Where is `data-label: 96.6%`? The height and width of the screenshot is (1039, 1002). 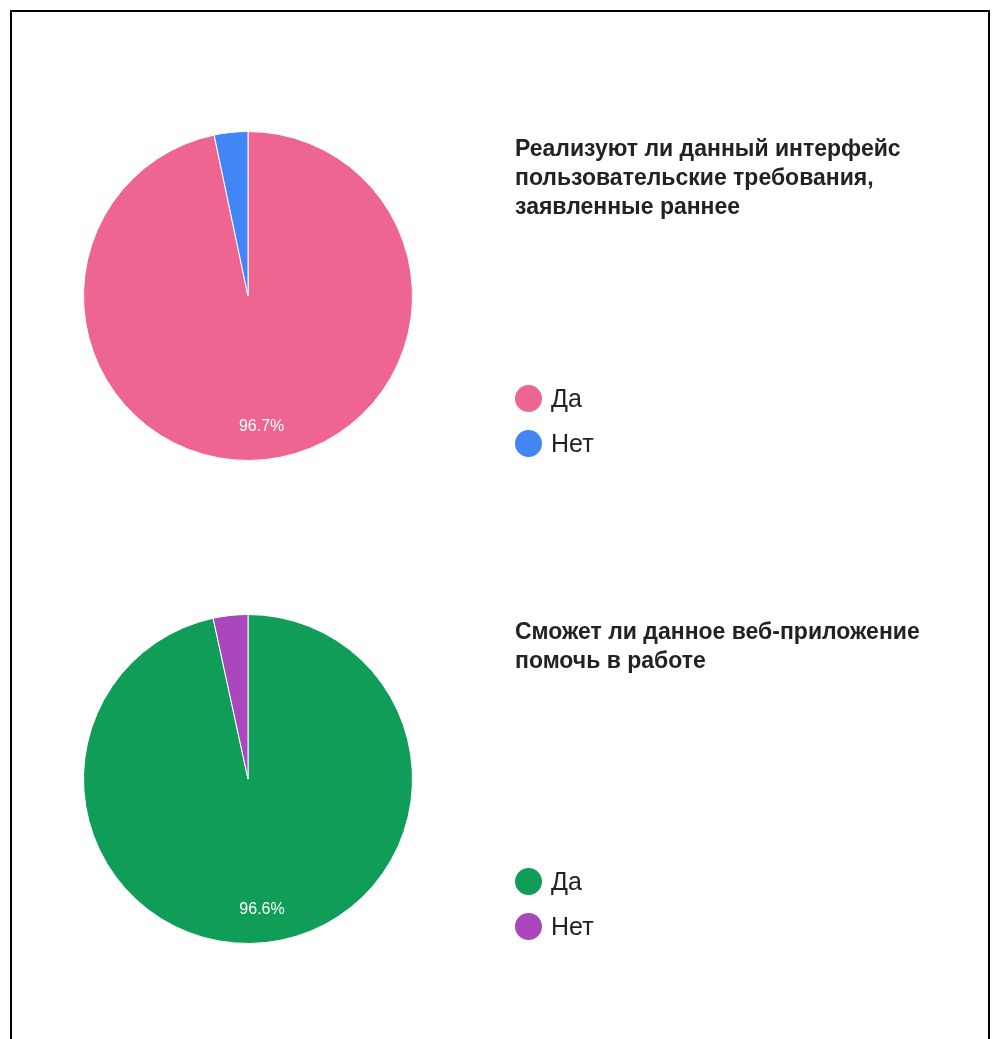 data-label: 96.6% is located at coordinates (262, 909).